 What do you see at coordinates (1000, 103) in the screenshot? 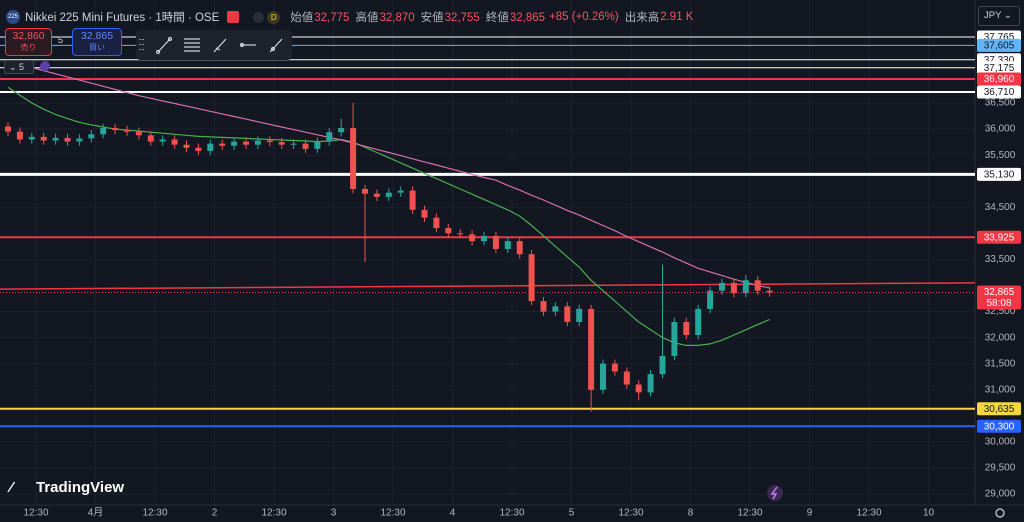
I see `y-tick-label: 36,500` at bounding box center [1000, 103].